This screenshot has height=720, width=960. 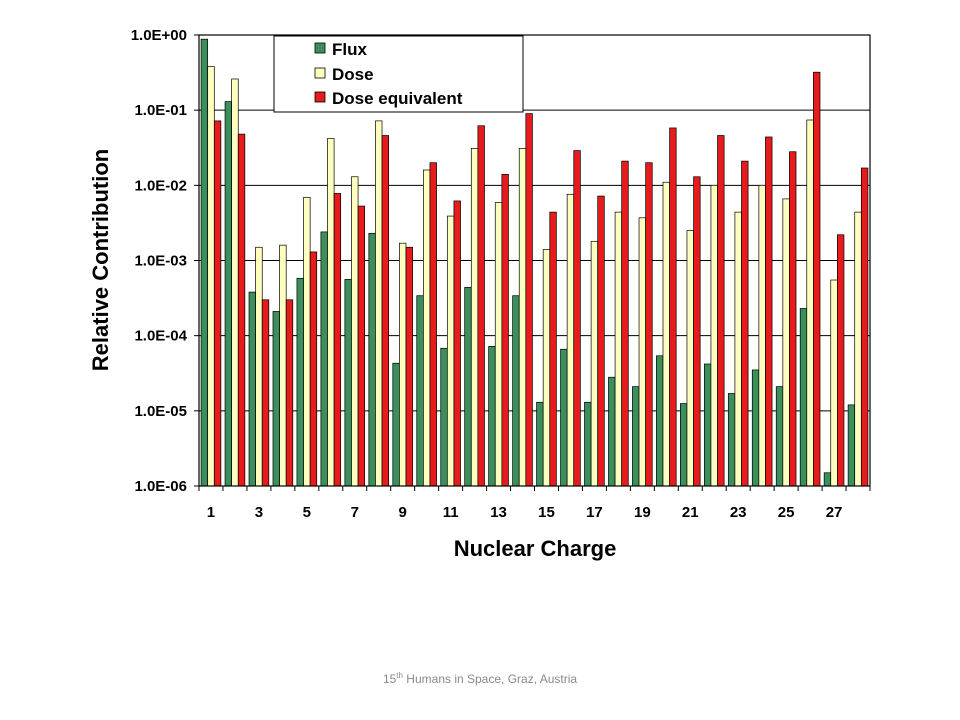 I want to click on legend-swatch-dose, so click(x=320, y=73).